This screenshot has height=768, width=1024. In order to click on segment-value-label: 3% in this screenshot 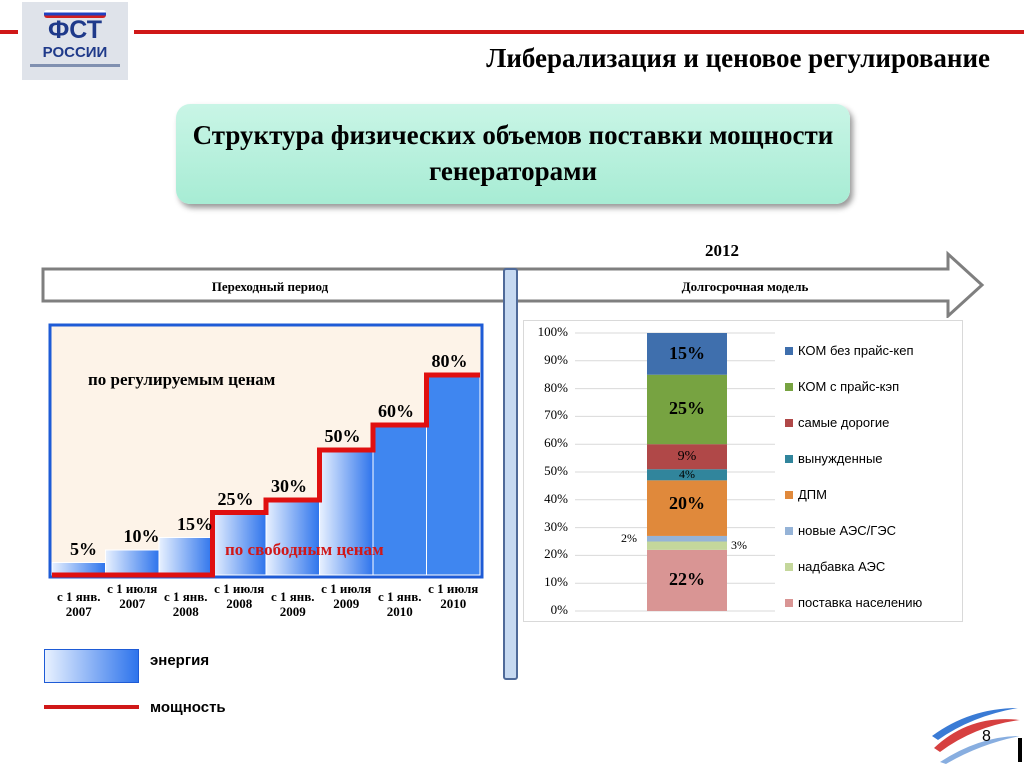, I will do `click(739, 544)`.